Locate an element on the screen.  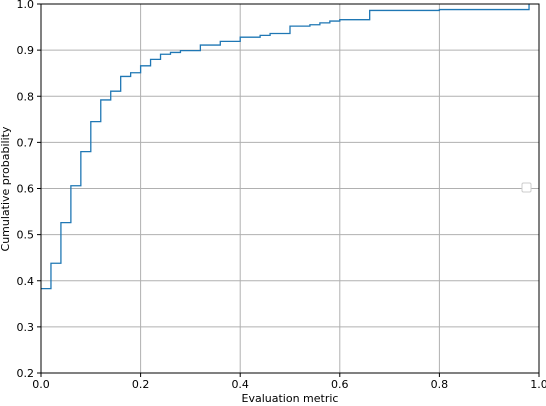
y-tick-label: 0.9 is located at coordinates (26, 50).